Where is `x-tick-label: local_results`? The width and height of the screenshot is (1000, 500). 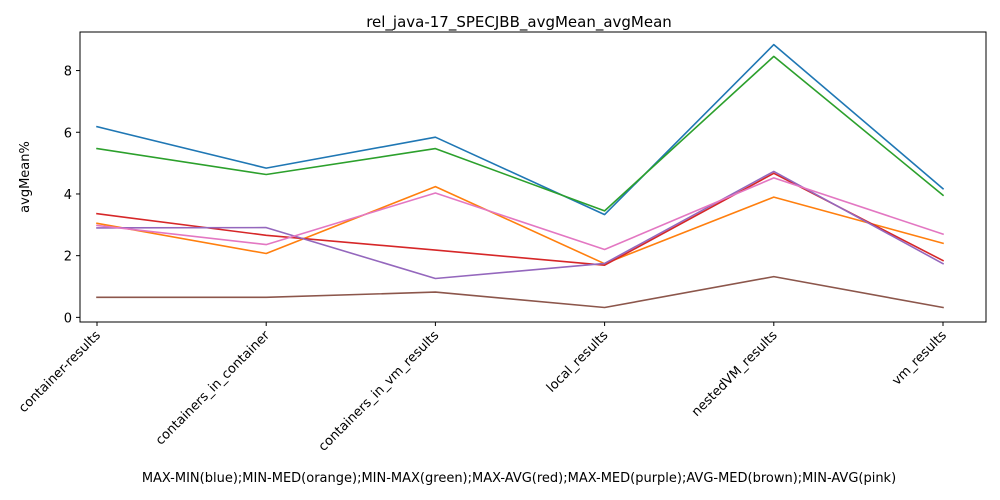
x-tick-label: local_results is located at coordinates (578, 362).